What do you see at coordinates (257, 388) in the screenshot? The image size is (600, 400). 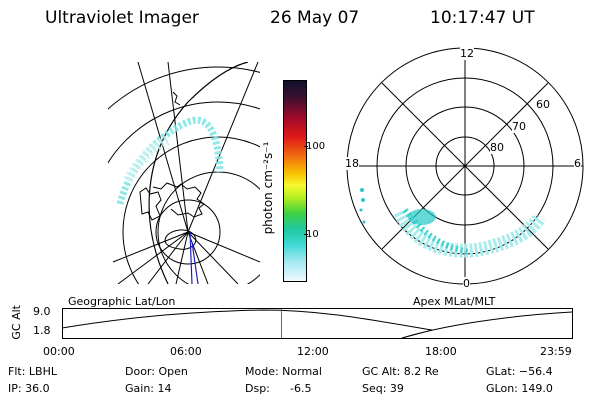 I see `meta-dsp-label: Dsp:` at bounding box center [257, 388].